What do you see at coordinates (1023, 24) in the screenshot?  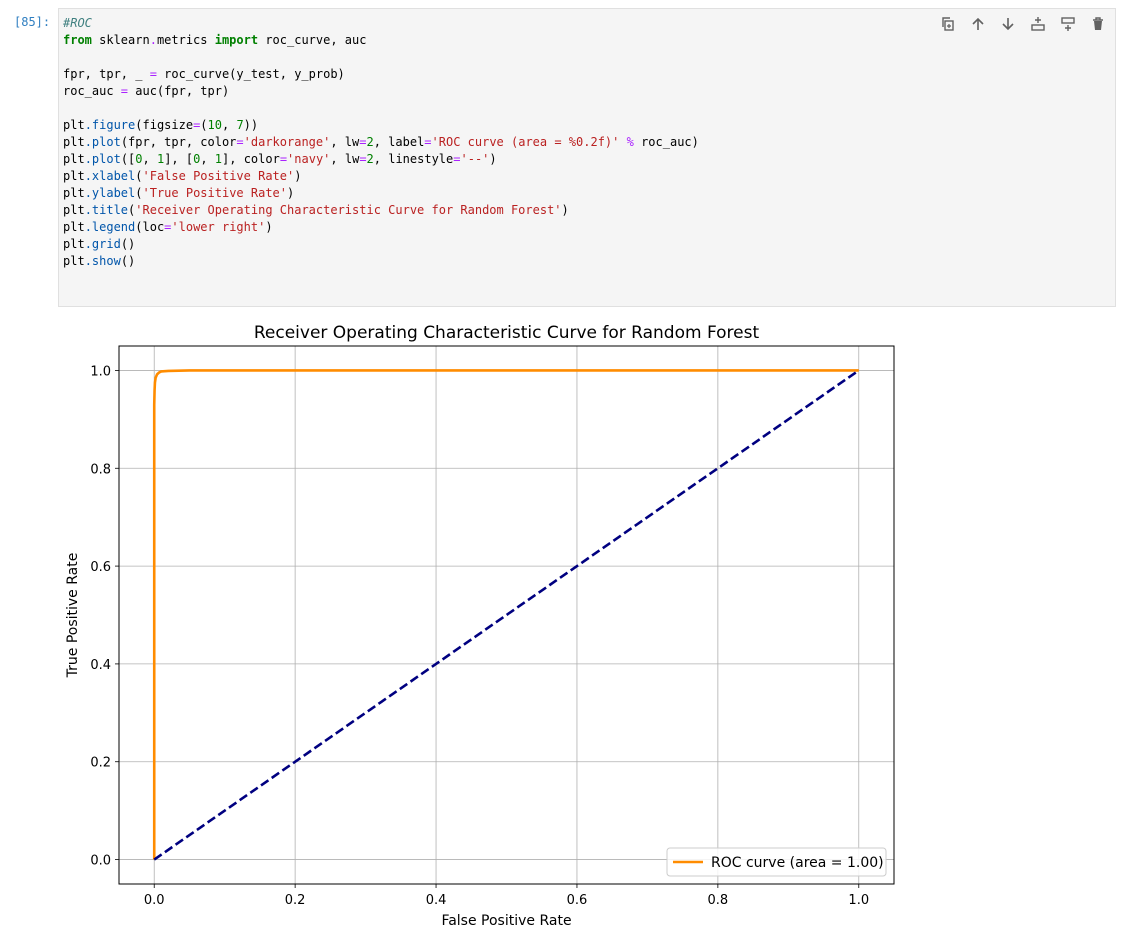 I see `cell-toolbar` at bounding box center [1023, 24].